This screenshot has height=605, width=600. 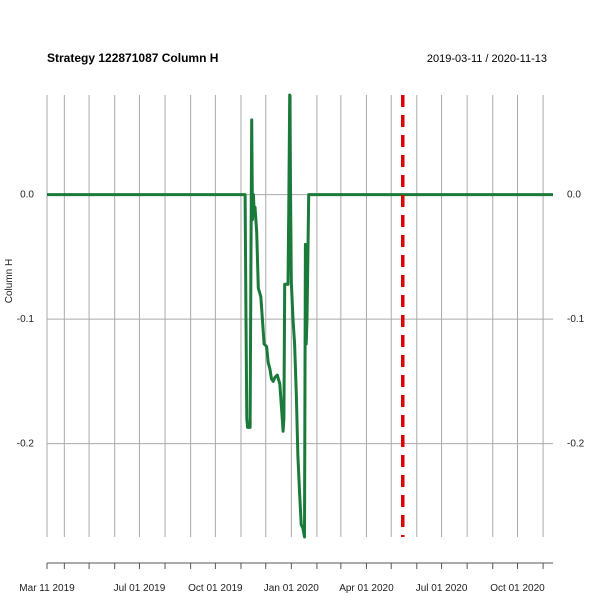 I want to click on y-tick-label-right: -0.1, so click(x=576, y=319).